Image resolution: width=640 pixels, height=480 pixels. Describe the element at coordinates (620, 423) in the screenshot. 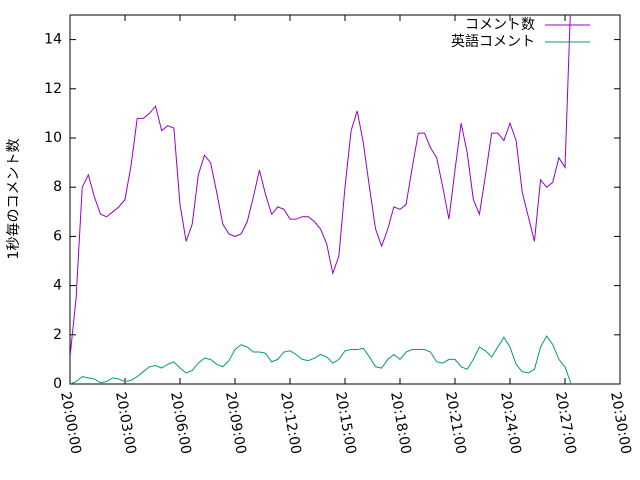

I see `x-tick-label: 20:30:00` at that location.